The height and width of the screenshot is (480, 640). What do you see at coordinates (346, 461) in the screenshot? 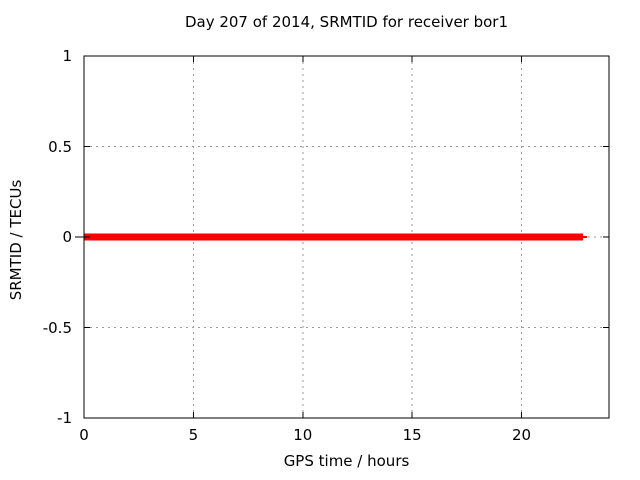
I see `x-axis-label: GPS time / hours` at bounding box center [346, 461].